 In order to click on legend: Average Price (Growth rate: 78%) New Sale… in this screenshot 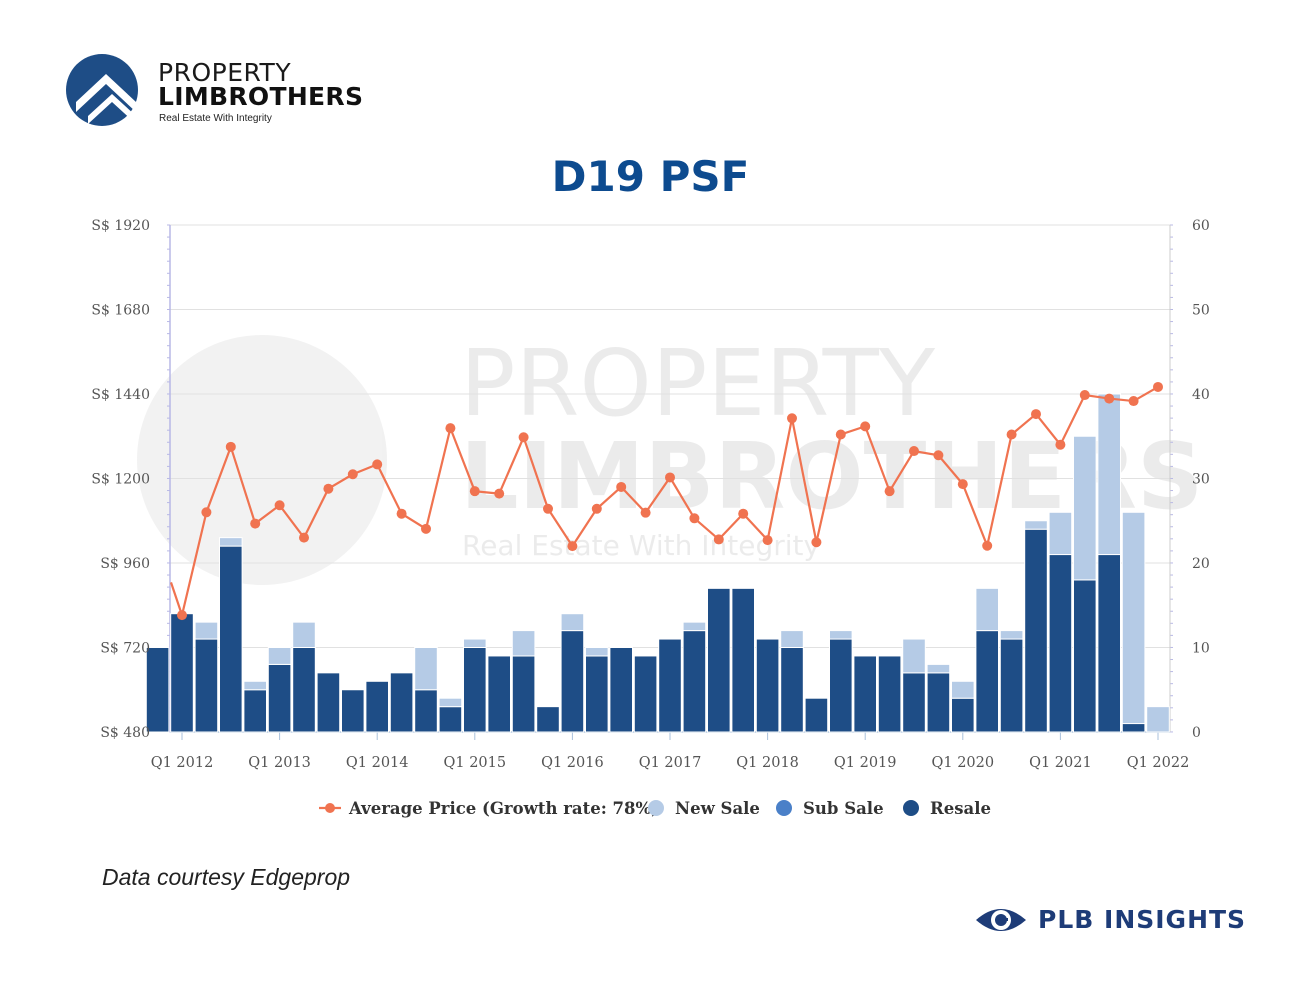, I will do `click(655, 808)`.